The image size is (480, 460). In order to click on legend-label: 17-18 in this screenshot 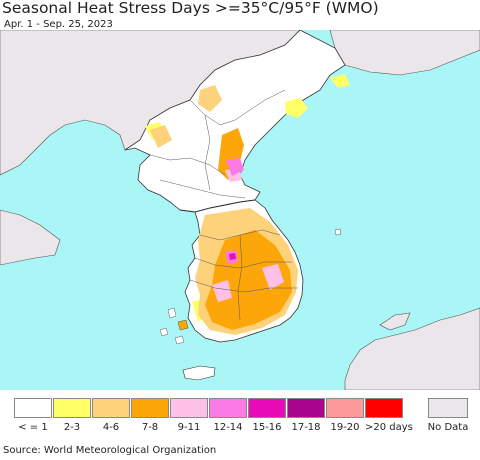, I will do `click(306, 427)`.